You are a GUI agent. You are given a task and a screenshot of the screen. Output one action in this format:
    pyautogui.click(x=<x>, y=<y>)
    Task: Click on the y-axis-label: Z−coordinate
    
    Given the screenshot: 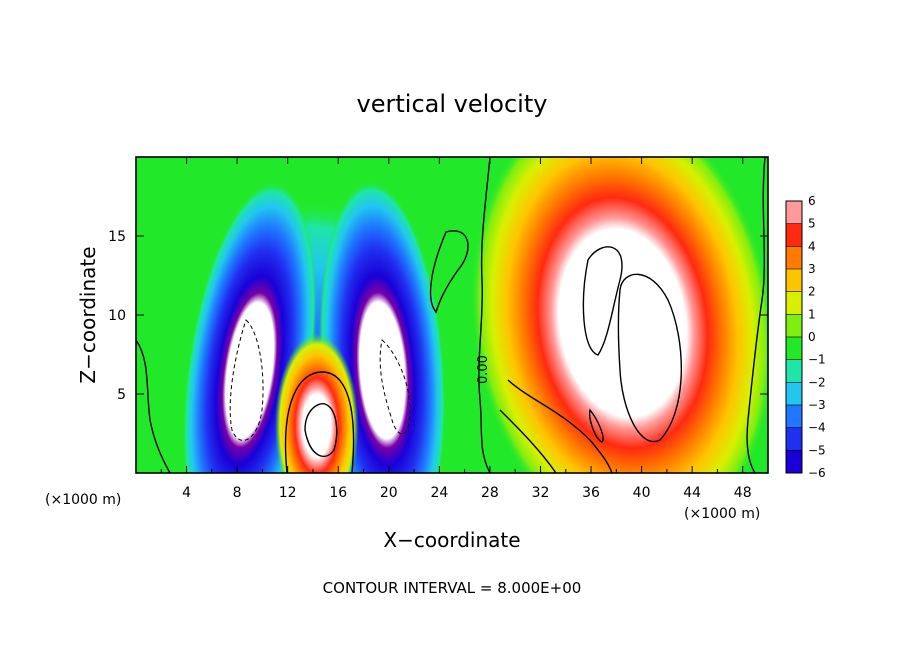 What is the action you would take?
    pyautogui.click(x=88, y=314)
    